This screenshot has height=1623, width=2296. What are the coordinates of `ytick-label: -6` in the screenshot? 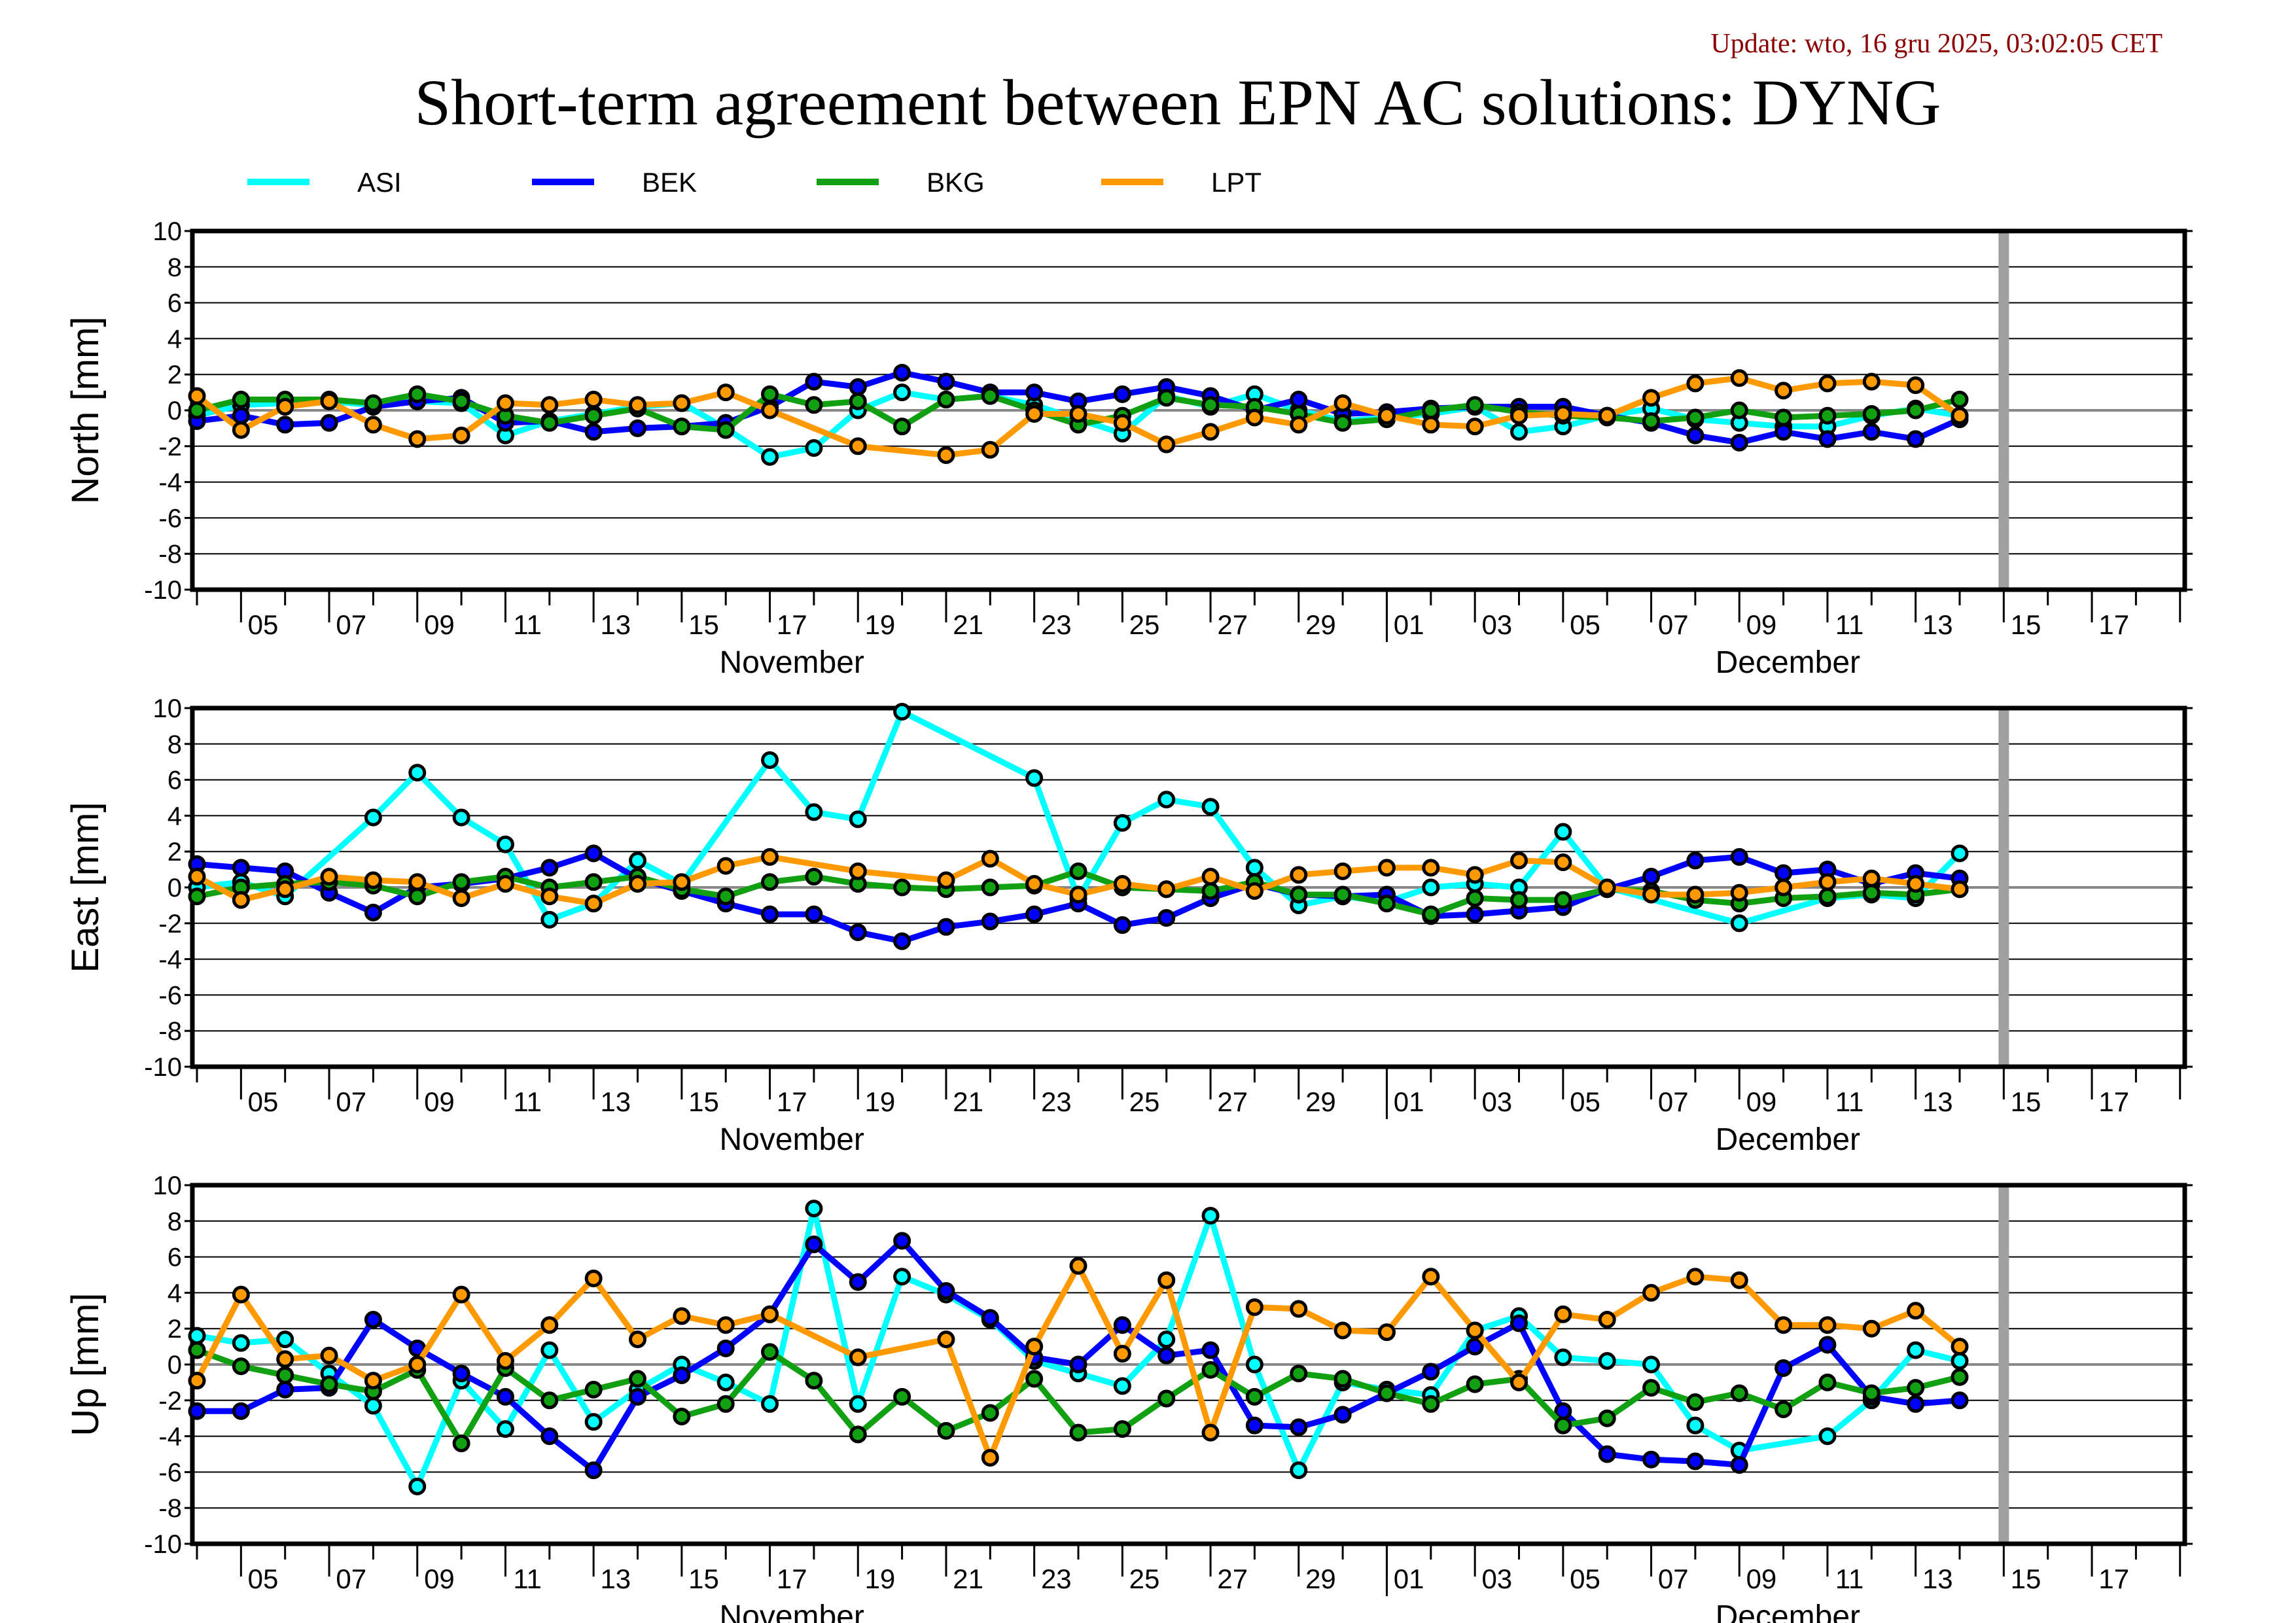 It's located at (170, 1472).